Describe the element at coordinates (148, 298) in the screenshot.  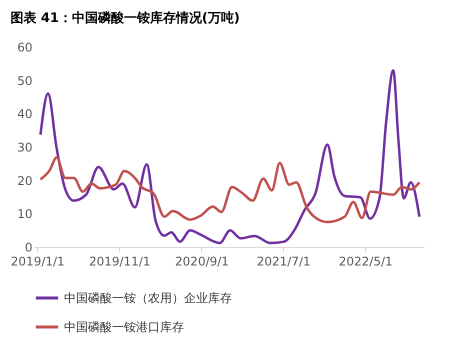
I see `legend-label: 中国磷酸一铵（农用）企业库存` at that location.